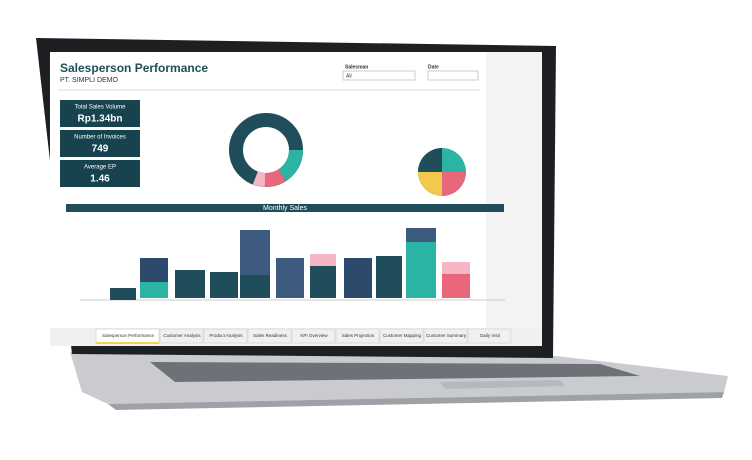 This screenshot has height=460, width=752. What do you see at coordinates (128, 335) in the screenshot?
I see `tab-label: Salesperson Performance` at bounding box center [128, 335].